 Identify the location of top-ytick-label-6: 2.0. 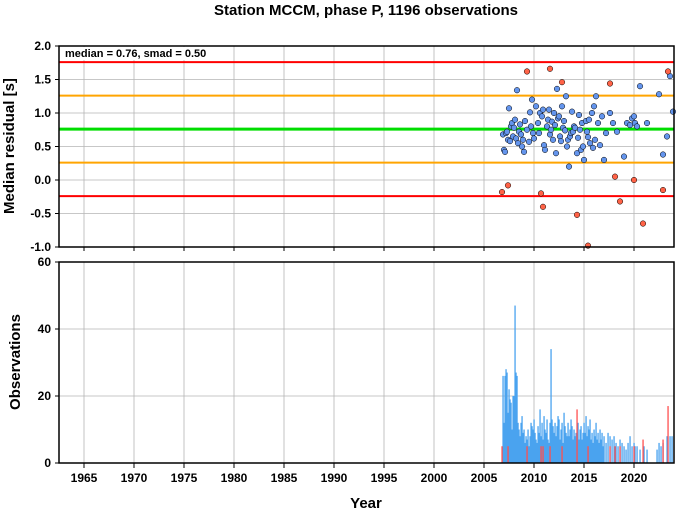
(42, 46).